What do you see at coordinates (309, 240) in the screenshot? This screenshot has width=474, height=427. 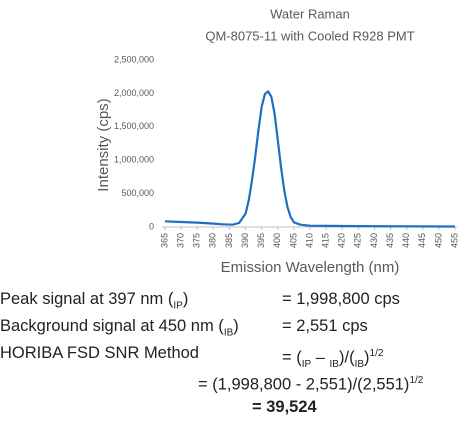 I see `x-tick-label: 410` at bounding box center [309, 240].